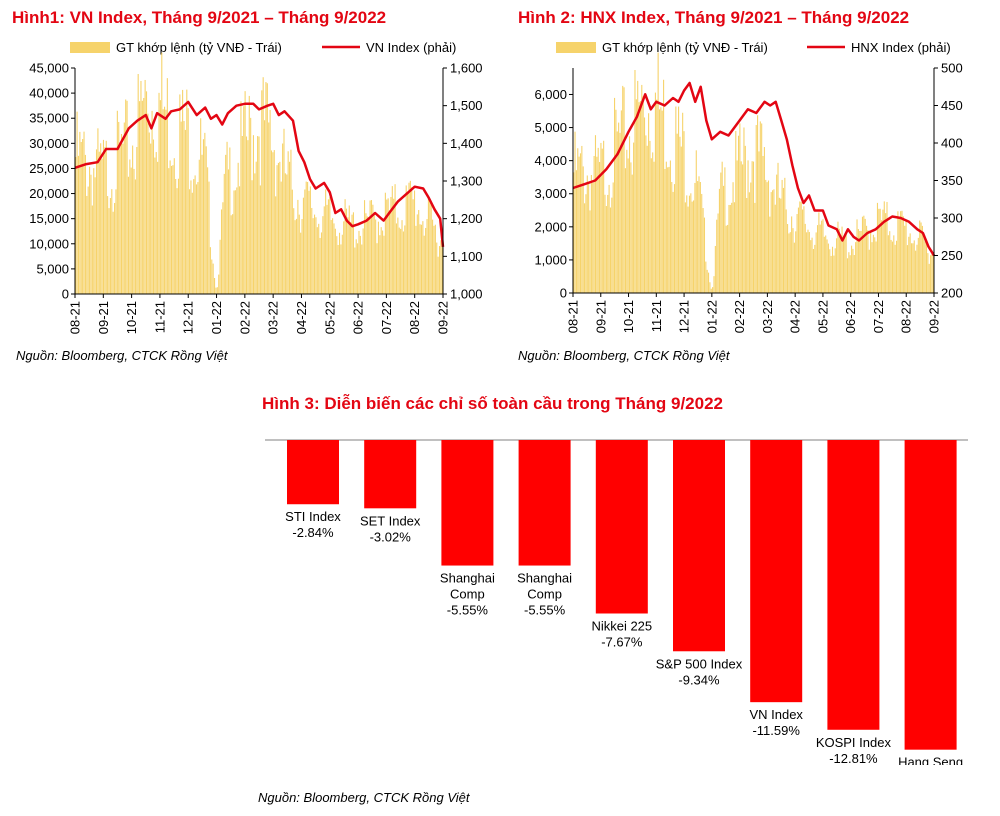  What do you see at coordinates (386, 317) in the screenshot?
I see `x-tick-label: 07-22` at bounding box center [386, 317].